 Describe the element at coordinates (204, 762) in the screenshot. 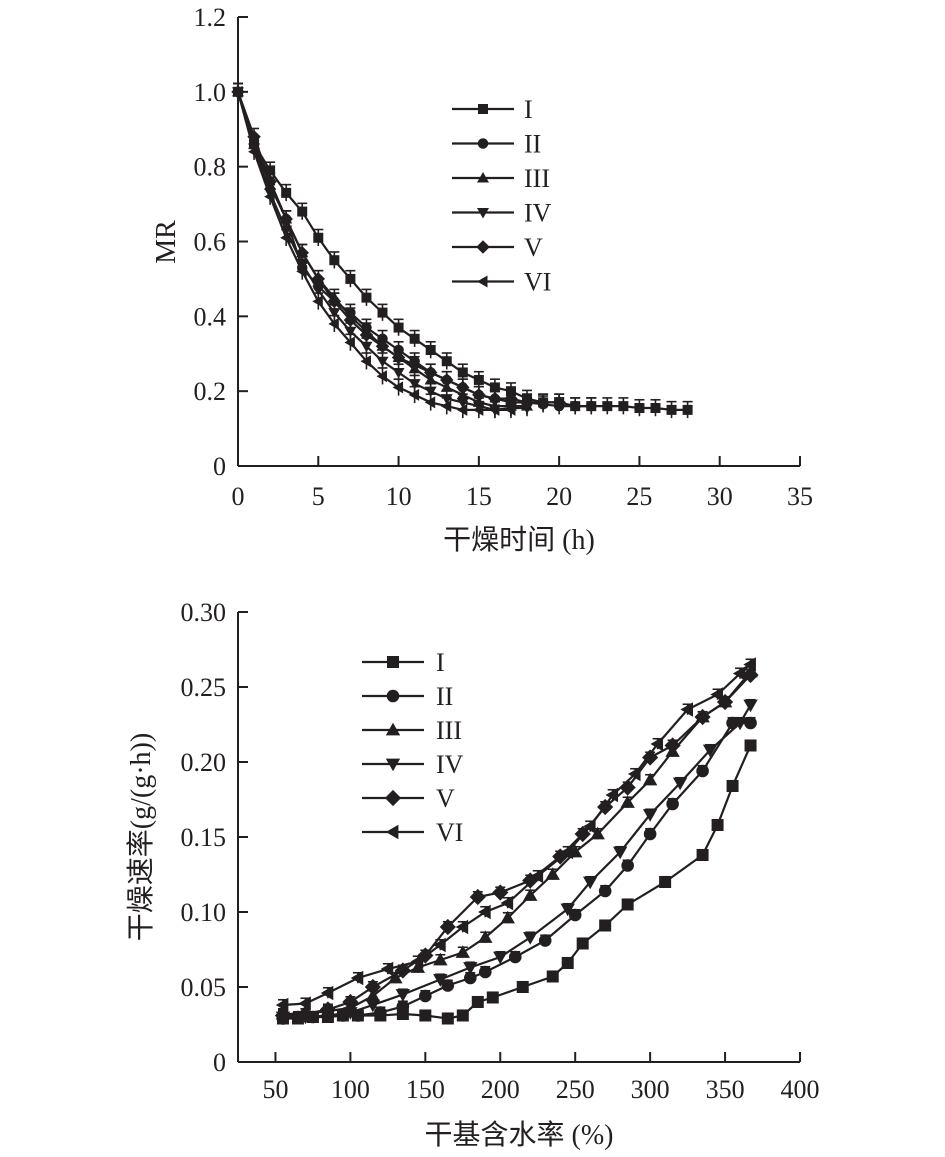

I see `chart-rate-y-tick-label: 0.20` at that location.